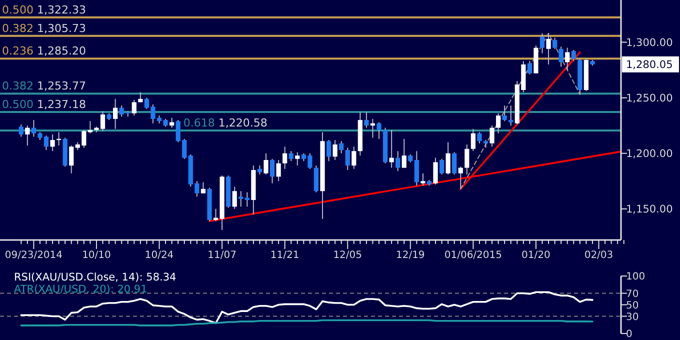 The width and height of the screenshot is (680, 340). What do you see at coordinates (44, 28) in the screenshot?
I see `ref-line-label: 0.382 1,305.73` at bounding box center [44, 28].